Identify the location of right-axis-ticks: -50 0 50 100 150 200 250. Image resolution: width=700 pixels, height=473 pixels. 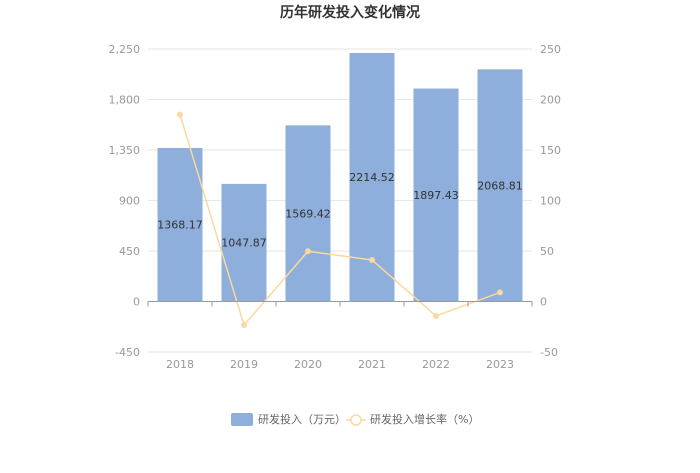
(550, 201).